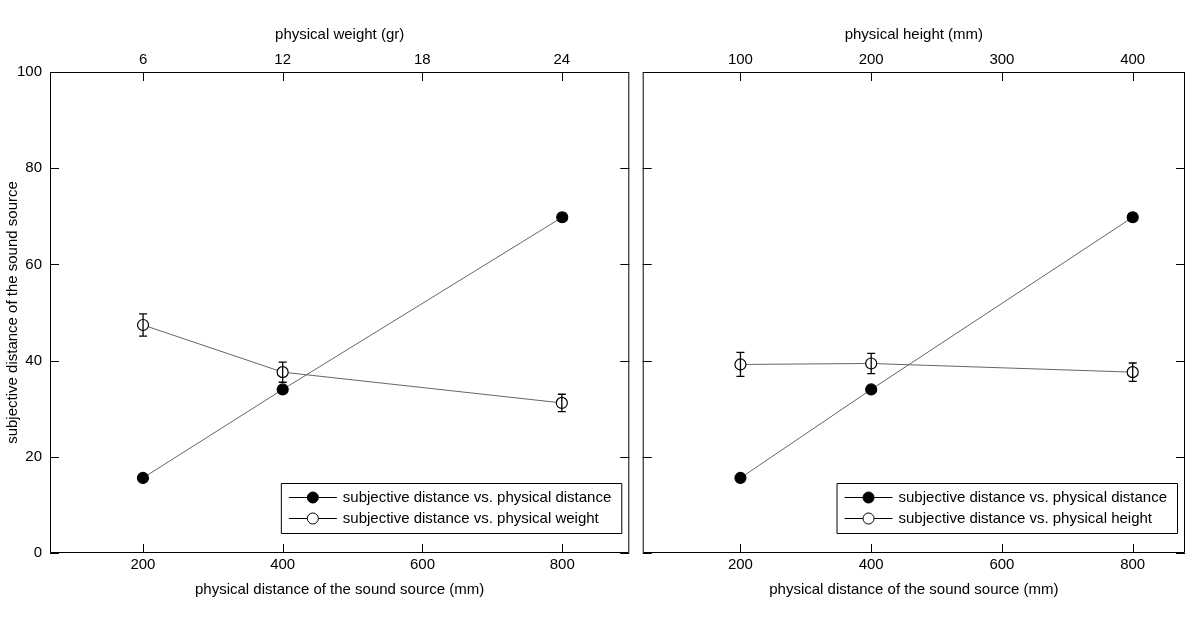  Describe the element at coordinates (33, 263) in the screenshot. I see `y-tick-label: 60` at that location.